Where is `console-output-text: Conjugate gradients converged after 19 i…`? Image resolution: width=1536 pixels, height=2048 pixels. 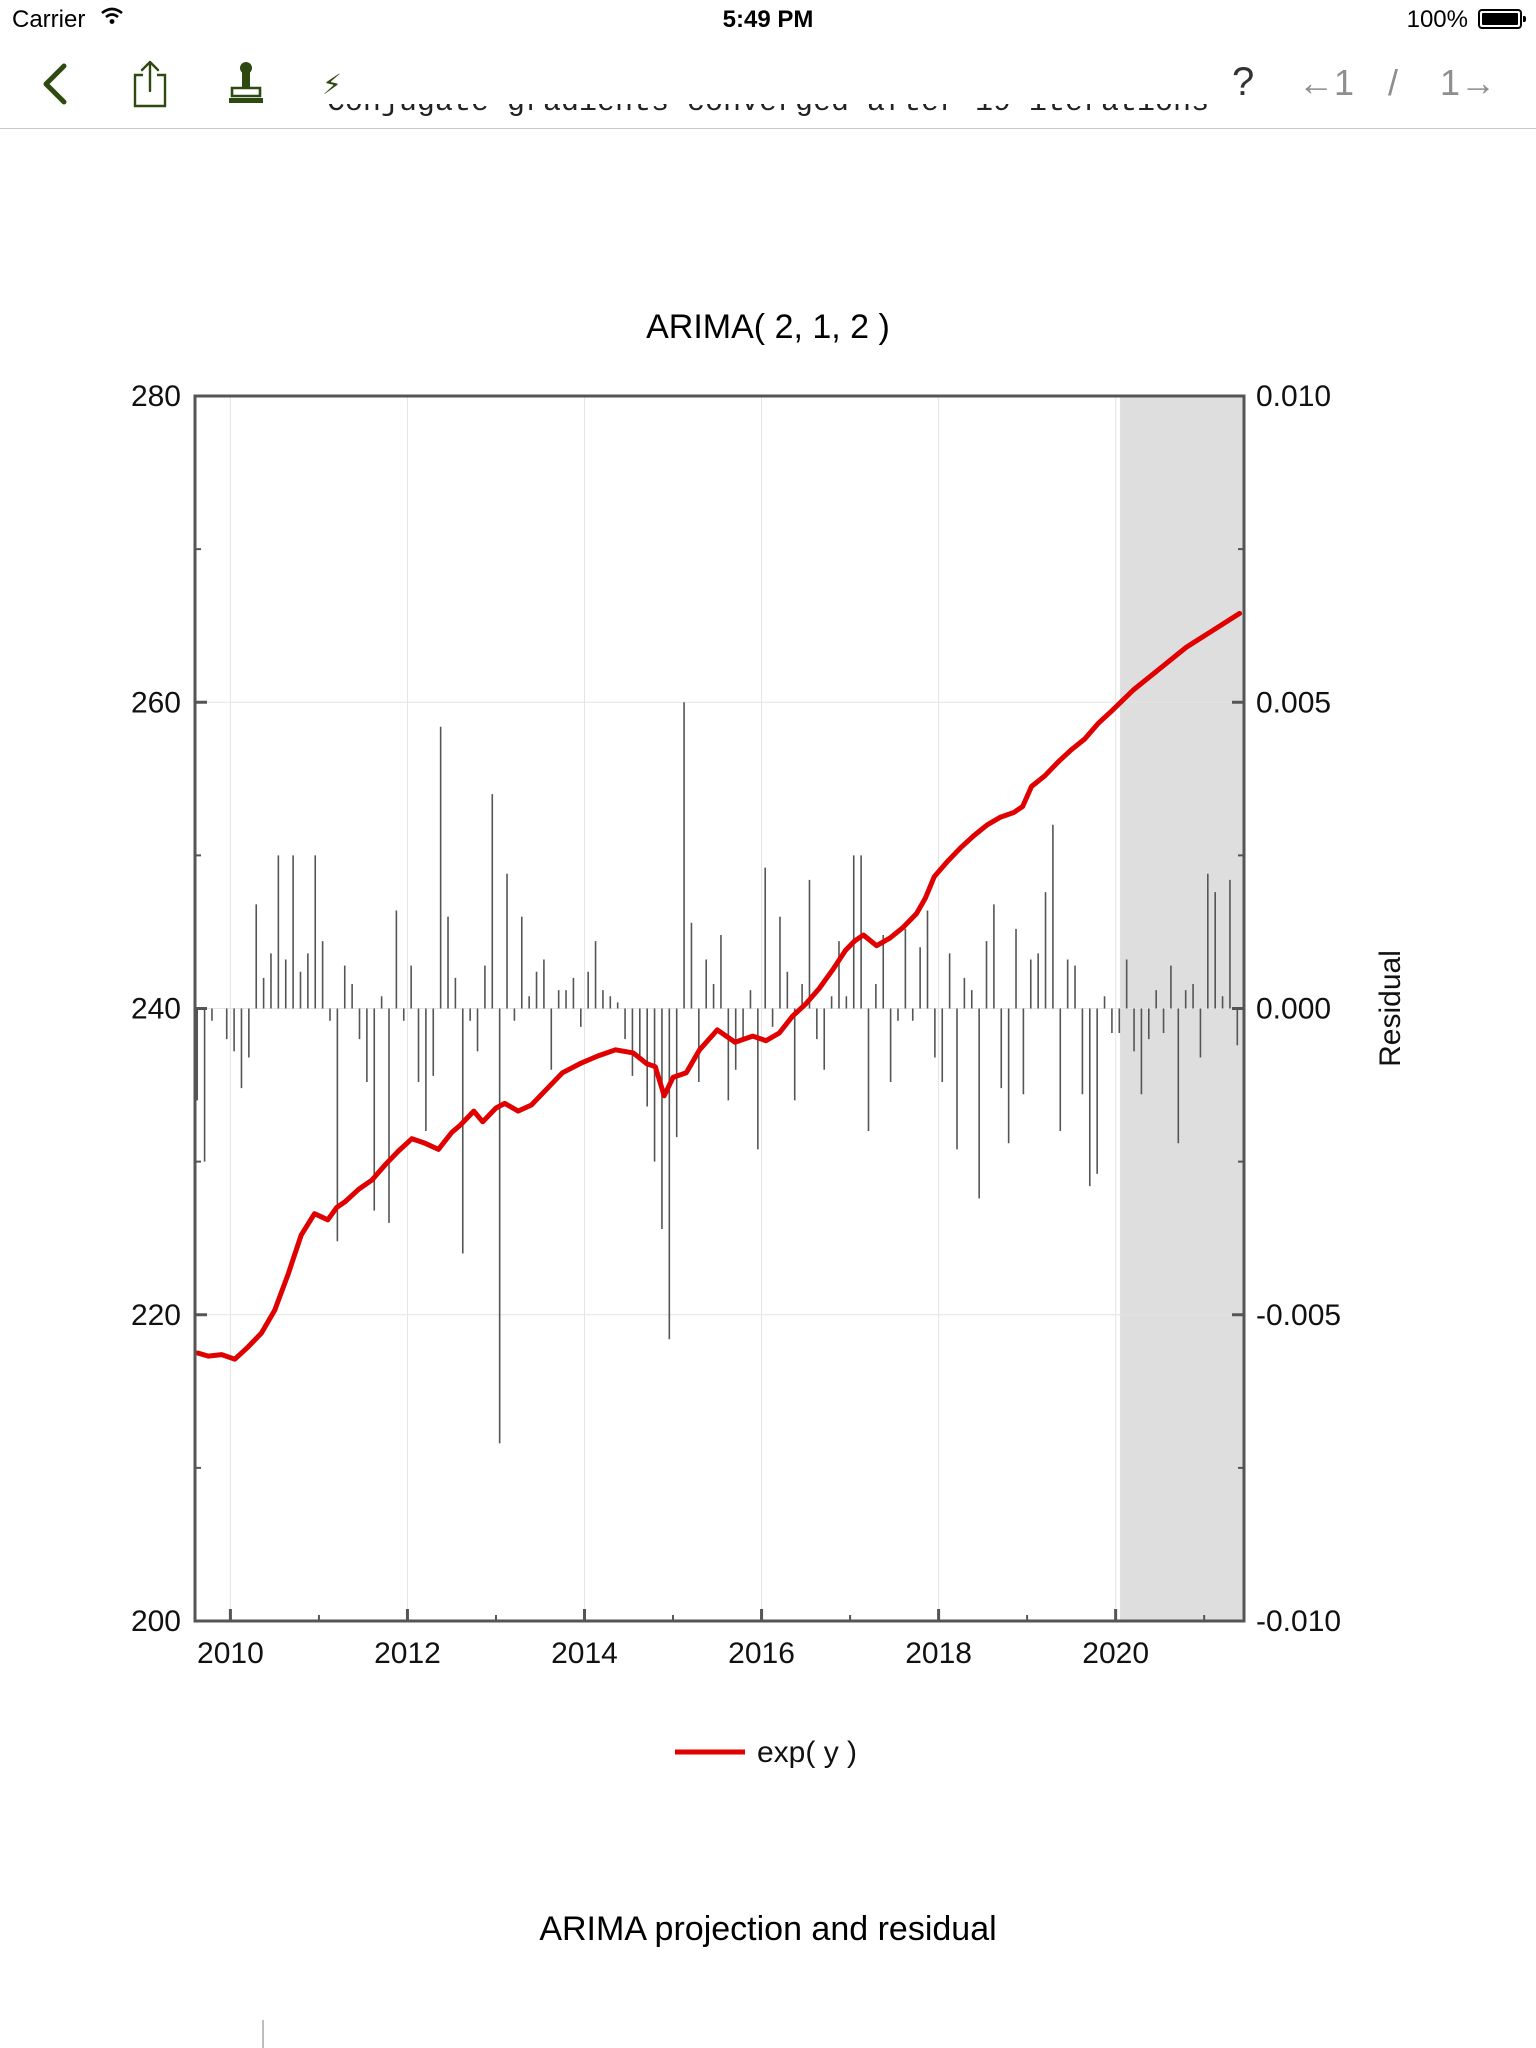
console-output-text: Conjugate gradients converged after 19 i… is located at coordinates (768, 112).